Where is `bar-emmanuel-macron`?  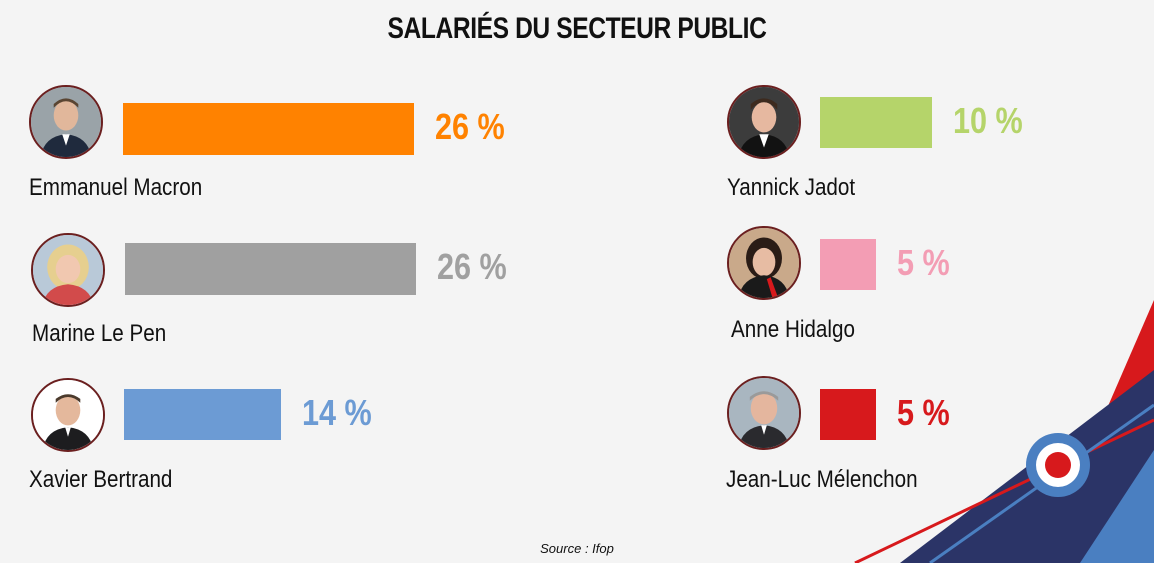 bar-emmanuel-macron is located at coordinates (268, 129).